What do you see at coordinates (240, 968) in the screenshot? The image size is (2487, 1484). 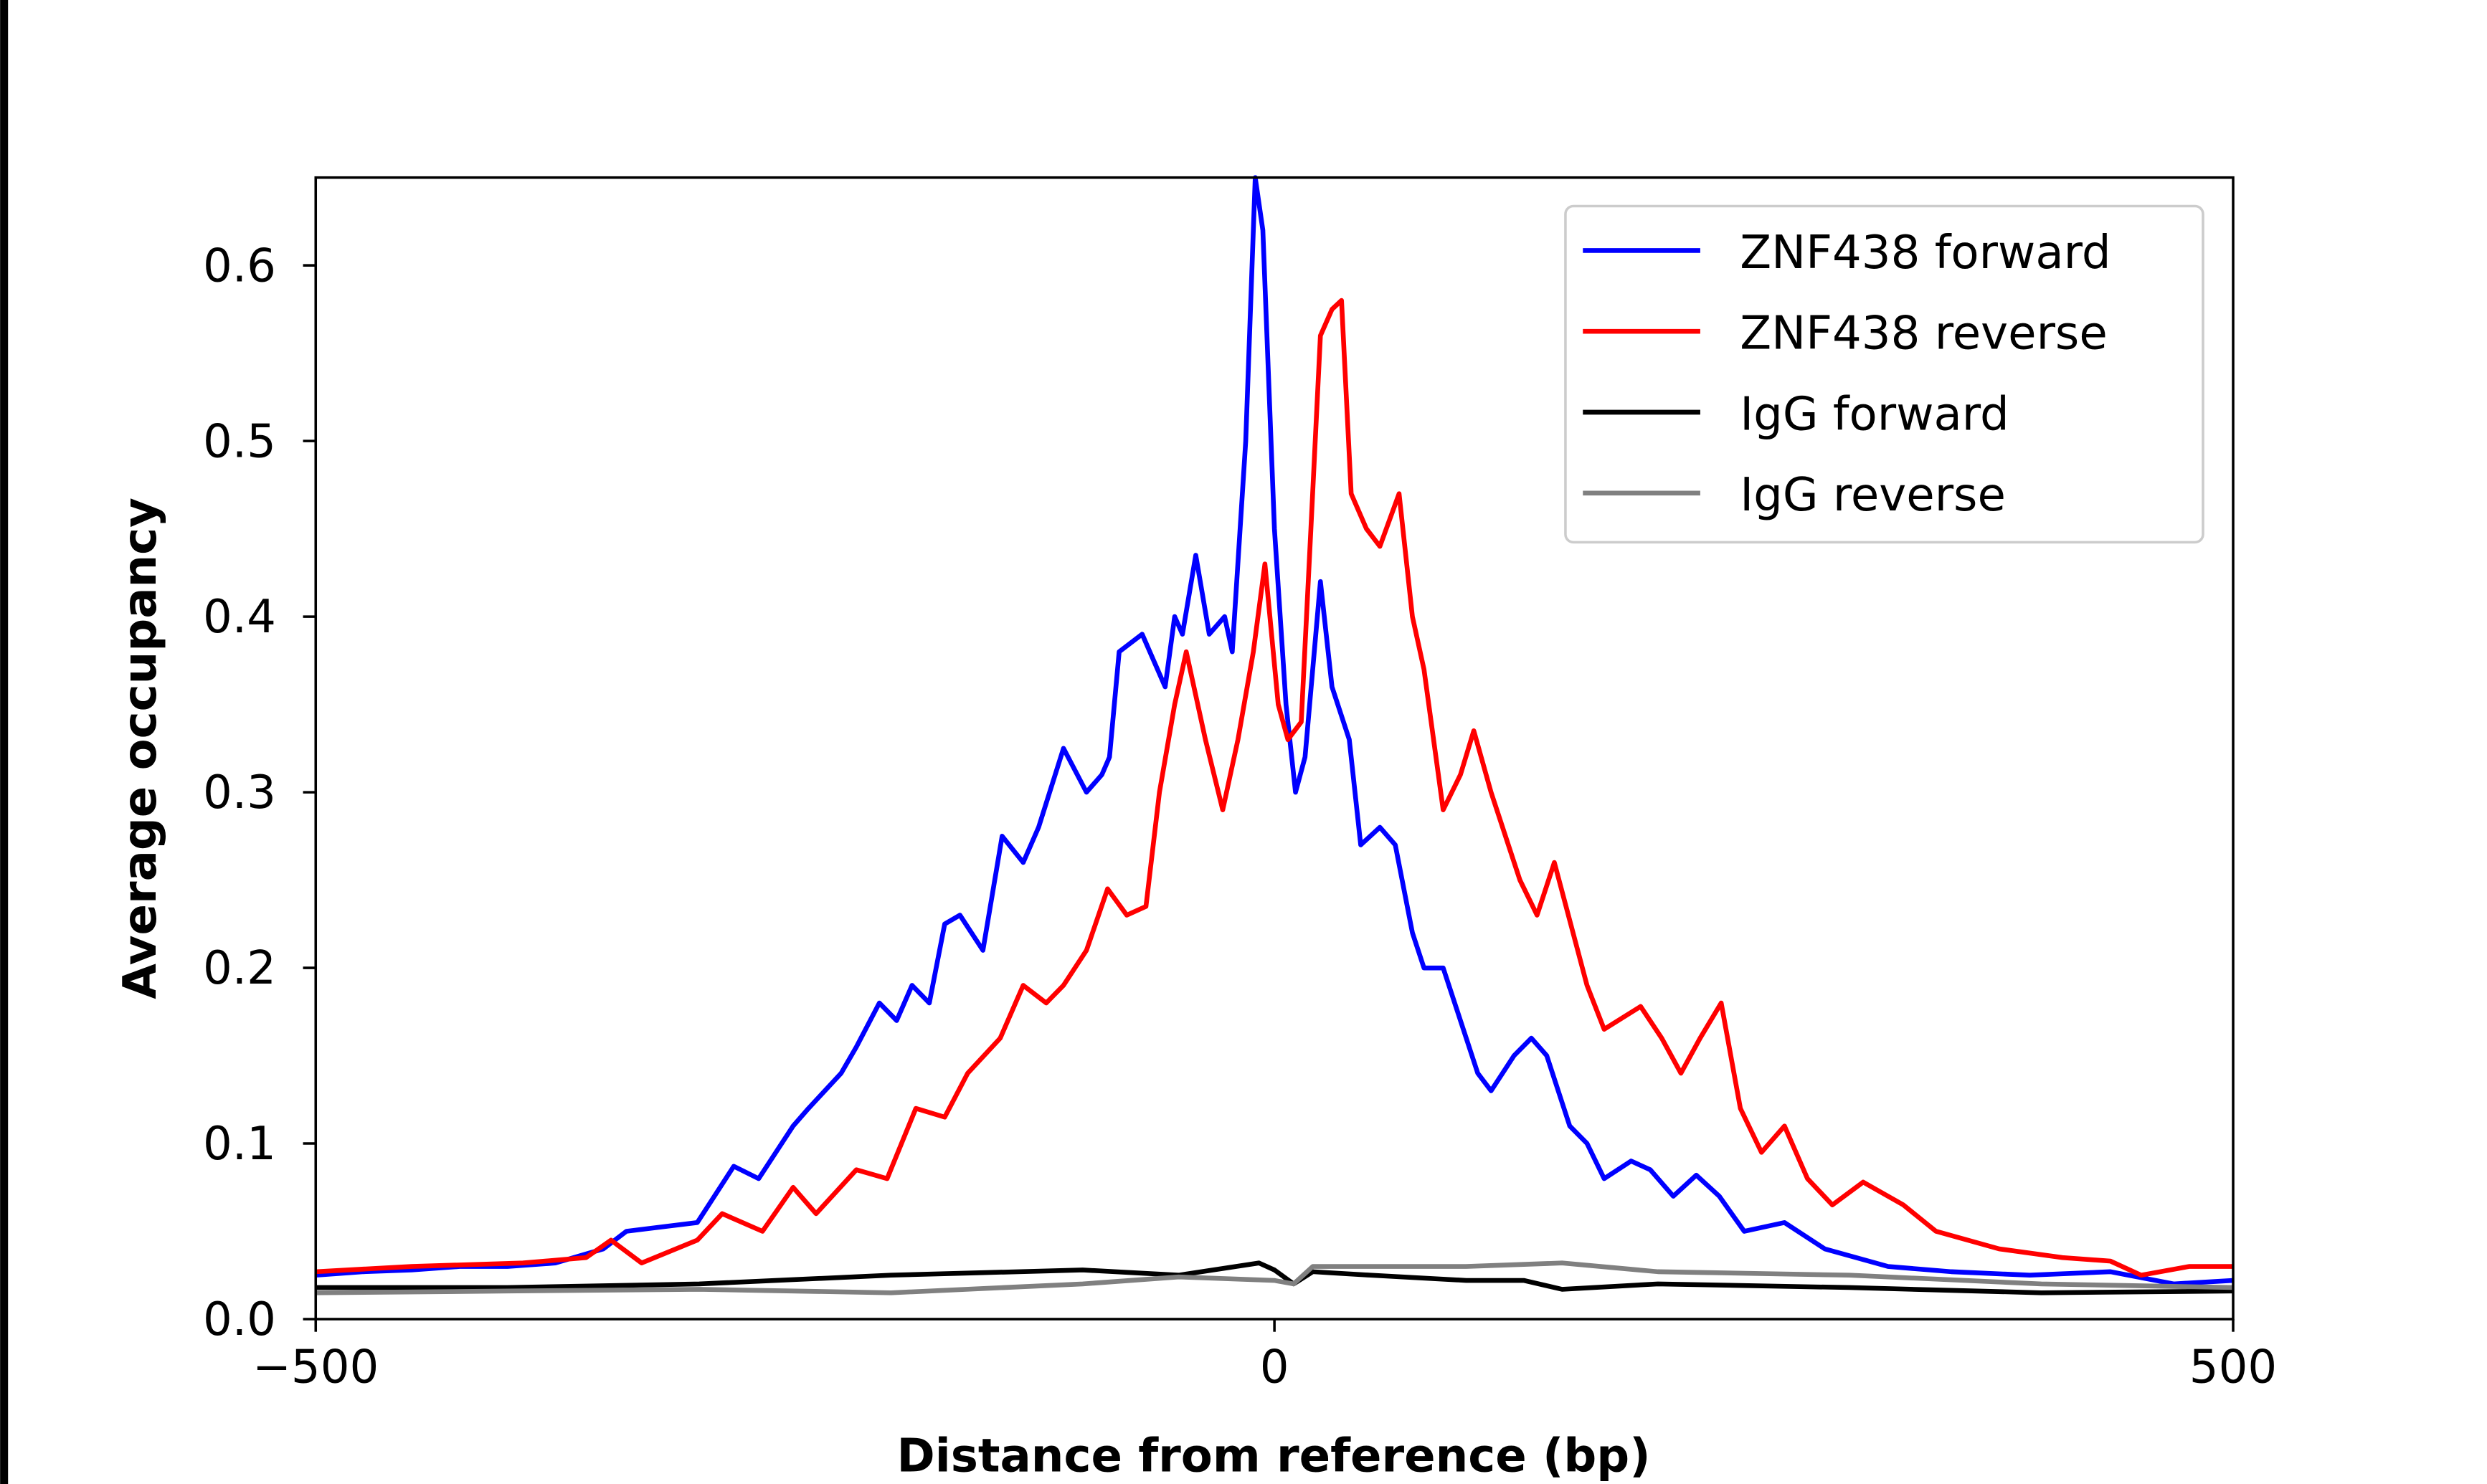 I see `y-tick-label: 0.2` at bounding box center [240, 968].